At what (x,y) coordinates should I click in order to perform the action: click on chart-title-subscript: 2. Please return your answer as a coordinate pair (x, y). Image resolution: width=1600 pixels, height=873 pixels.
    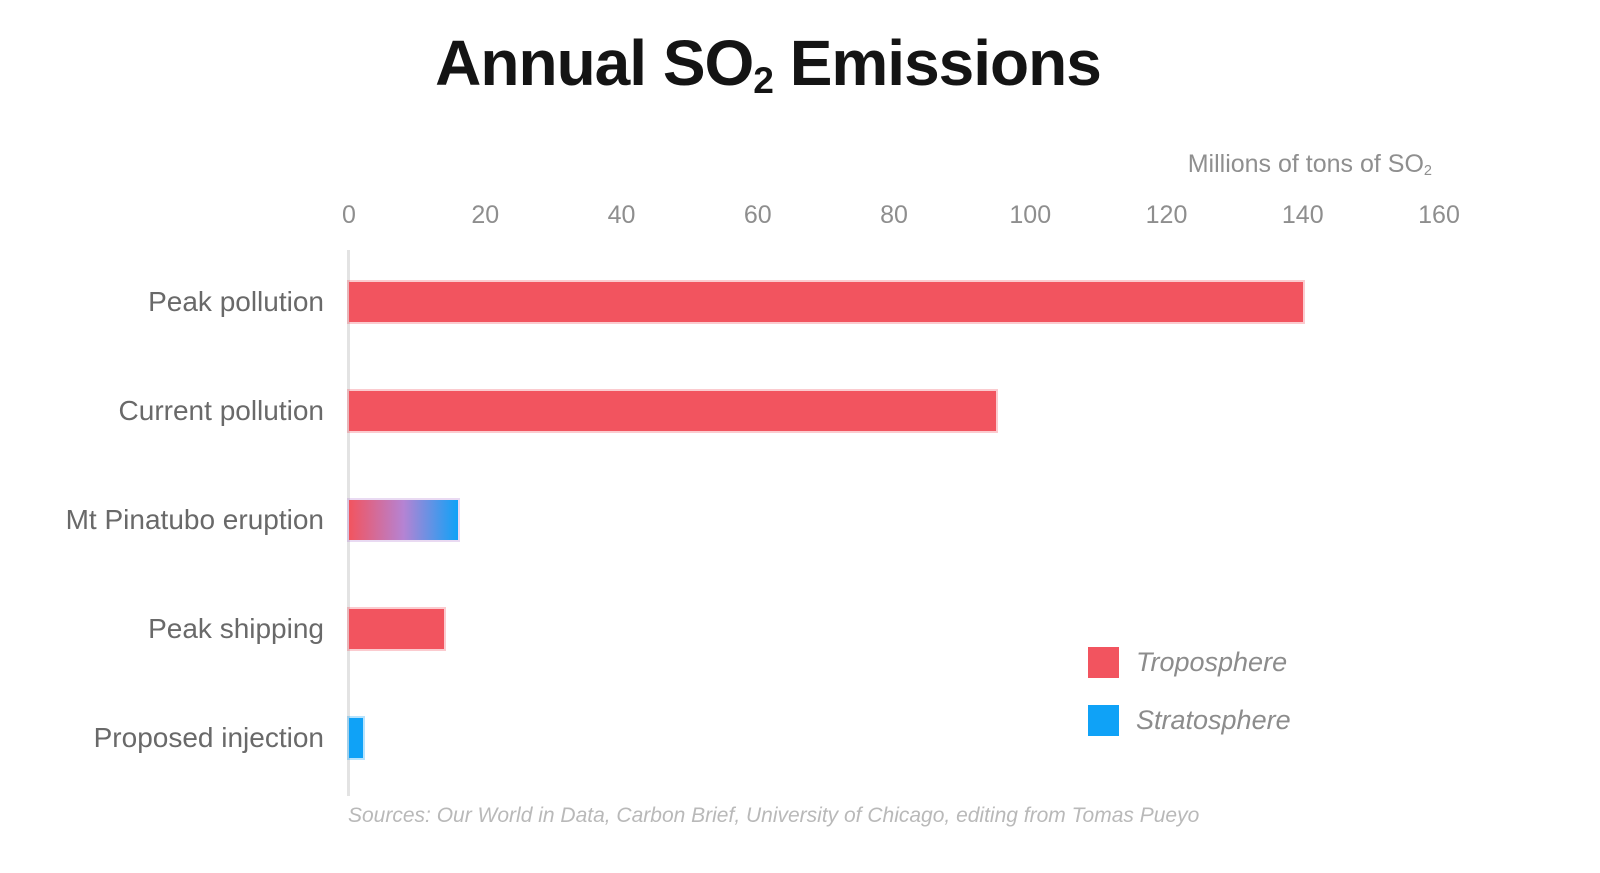
    Looking at the image, I should click on (763, 80).